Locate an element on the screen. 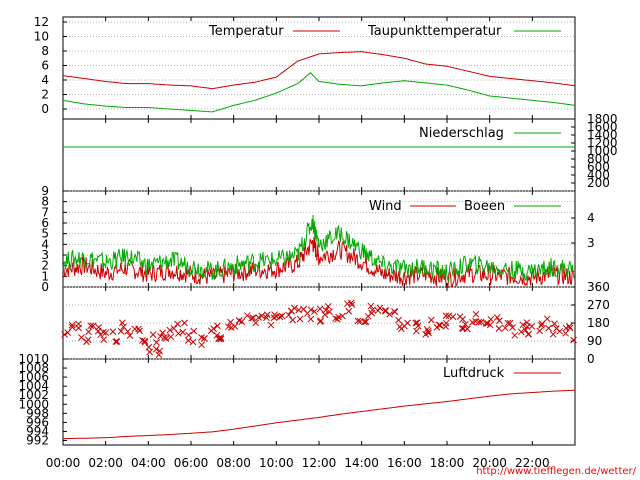 This screenshot has height=480, width=640. legend-boeen-label: Boeen is located at coordinates (484, 206).